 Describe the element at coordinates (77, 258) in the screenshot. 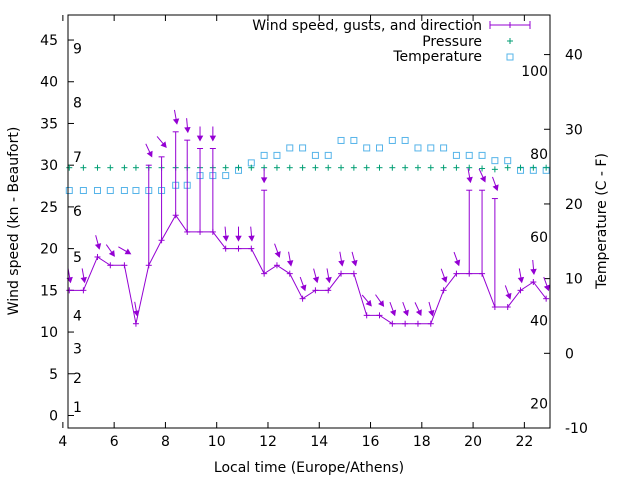

I see `beaufort-label: 5` at that location.